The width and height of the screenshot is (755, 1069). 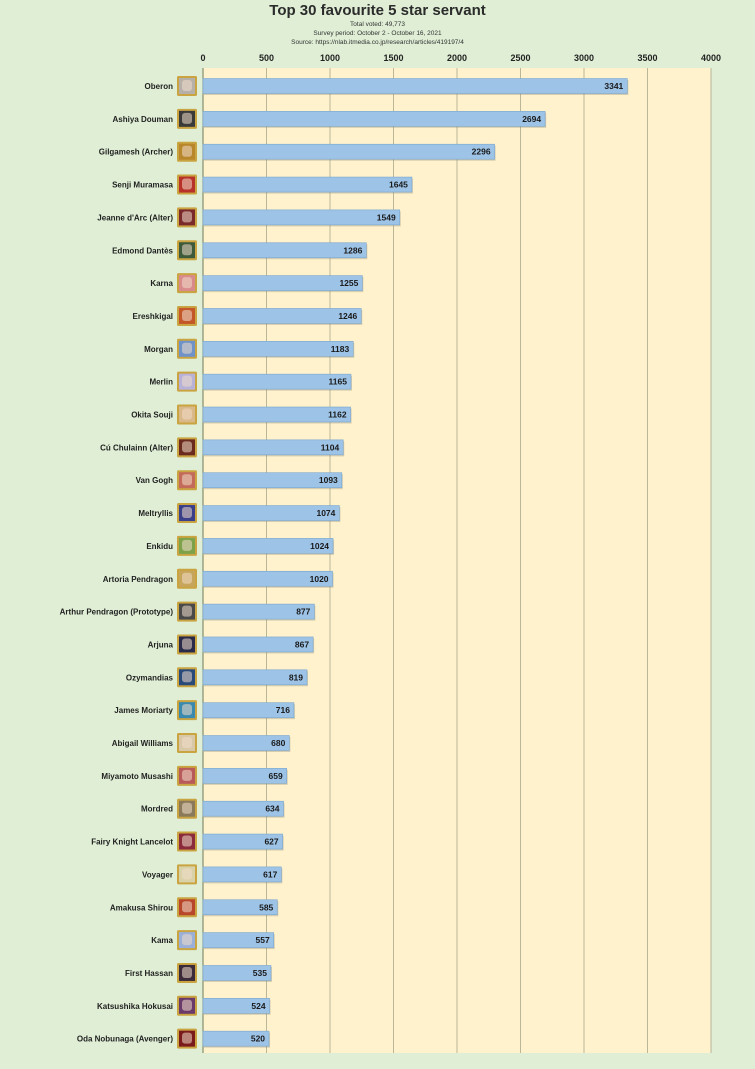 What do you see at coordinates (132, 842) in the screenshot?
I see `category-label: Fairy Knight Lancelot` at bounding box center [132, 842].